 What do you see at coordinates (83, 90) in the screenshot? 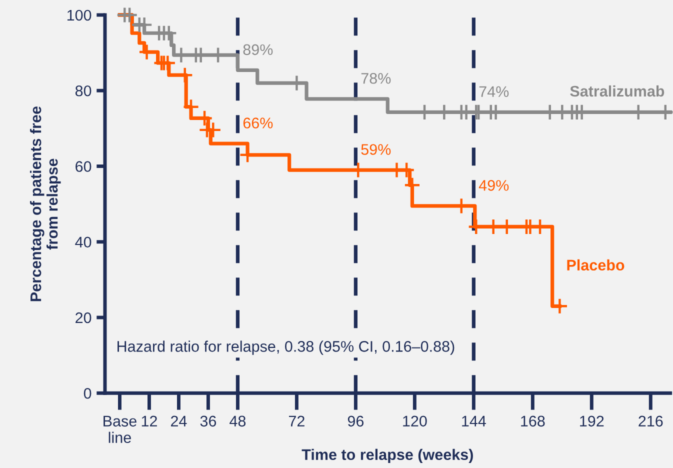
I see `y-tick-label: 80` at bounding box center [83, 90].